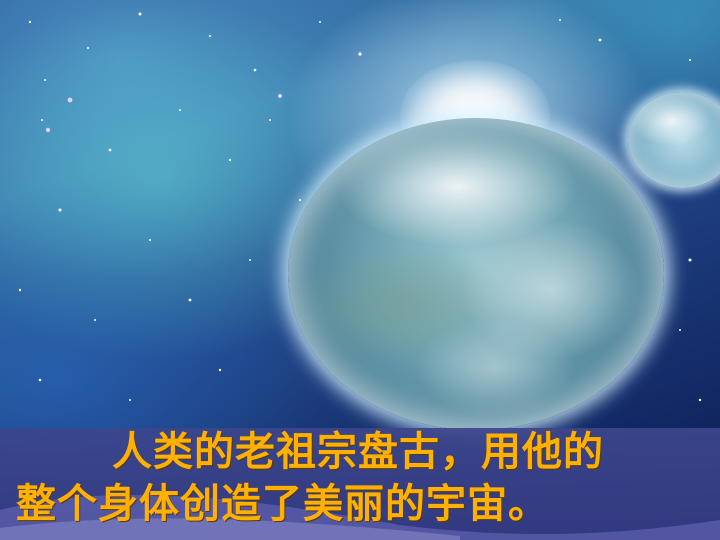 The image size is (720, 540). Describe the element at coordinates (674, 140) in the screenshot. I see `small-planet-image` at that location.